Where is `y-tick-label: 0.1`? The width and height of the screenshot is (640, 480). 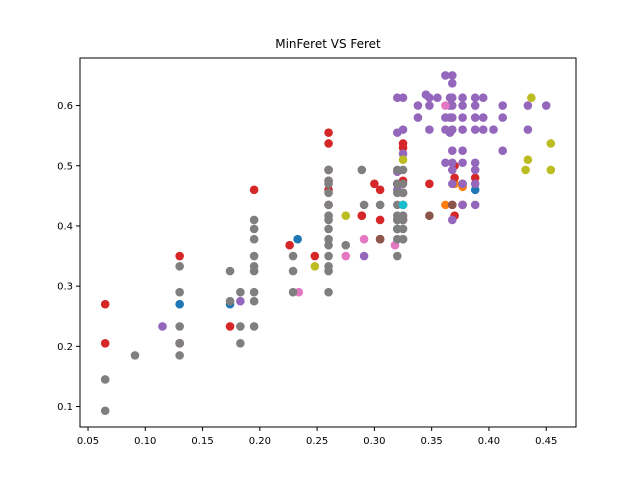 y-tick-label: 0.1 is located at coordinates (65, 407).